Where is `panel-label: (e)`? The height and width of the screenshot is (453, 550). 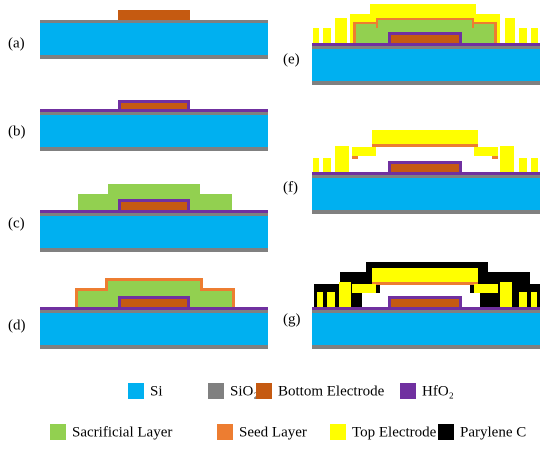
panel-label: (e) is located at coordinates (291, 59).